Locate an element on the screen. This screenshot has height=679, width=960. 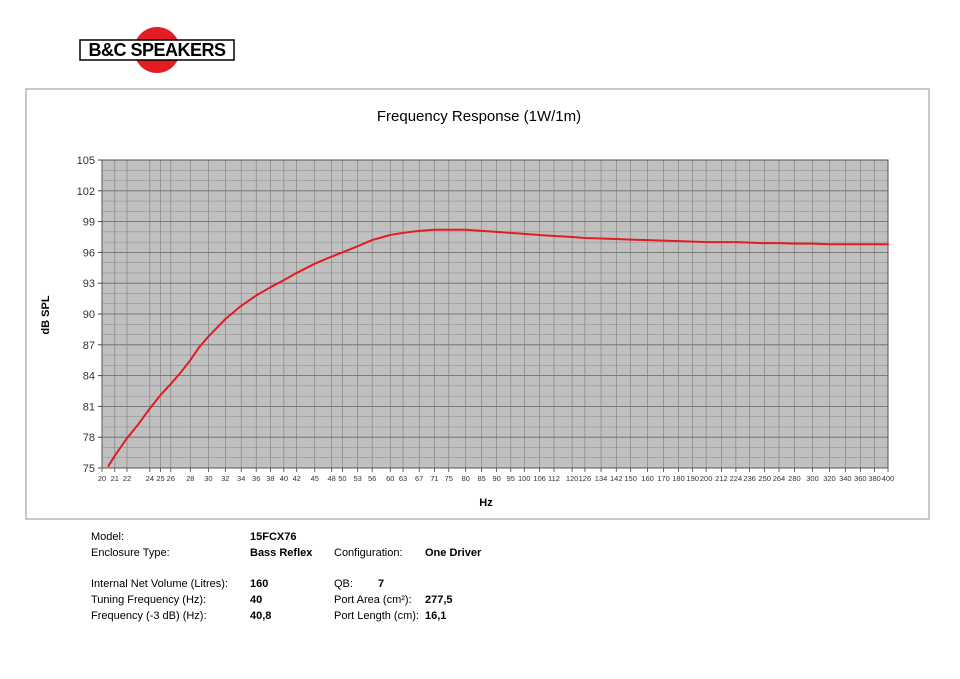
x-tick-label: 22 is located at coordinates (127, 478).